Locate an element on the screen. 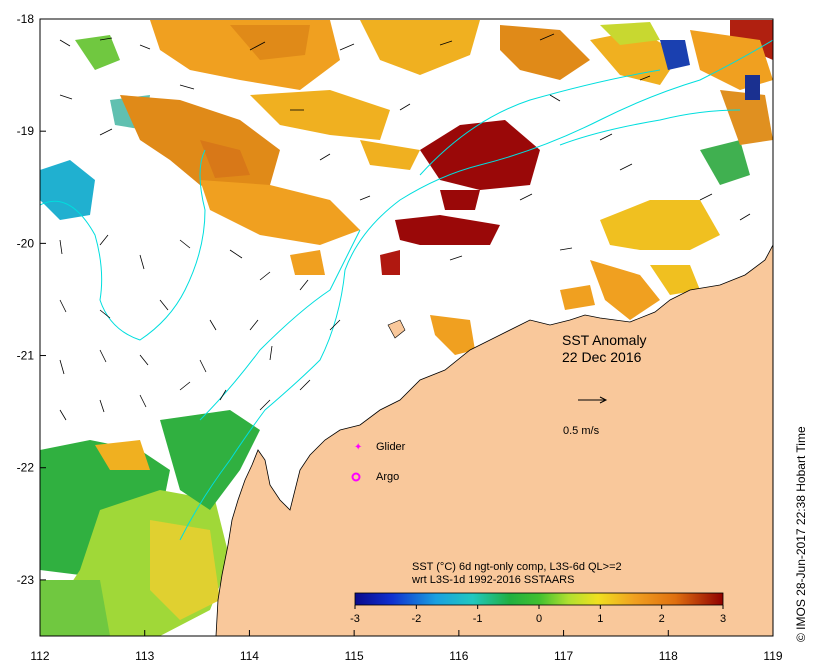 The image size is (818, 672). y-tick-label: -18 is located at coordinates (26, 19).